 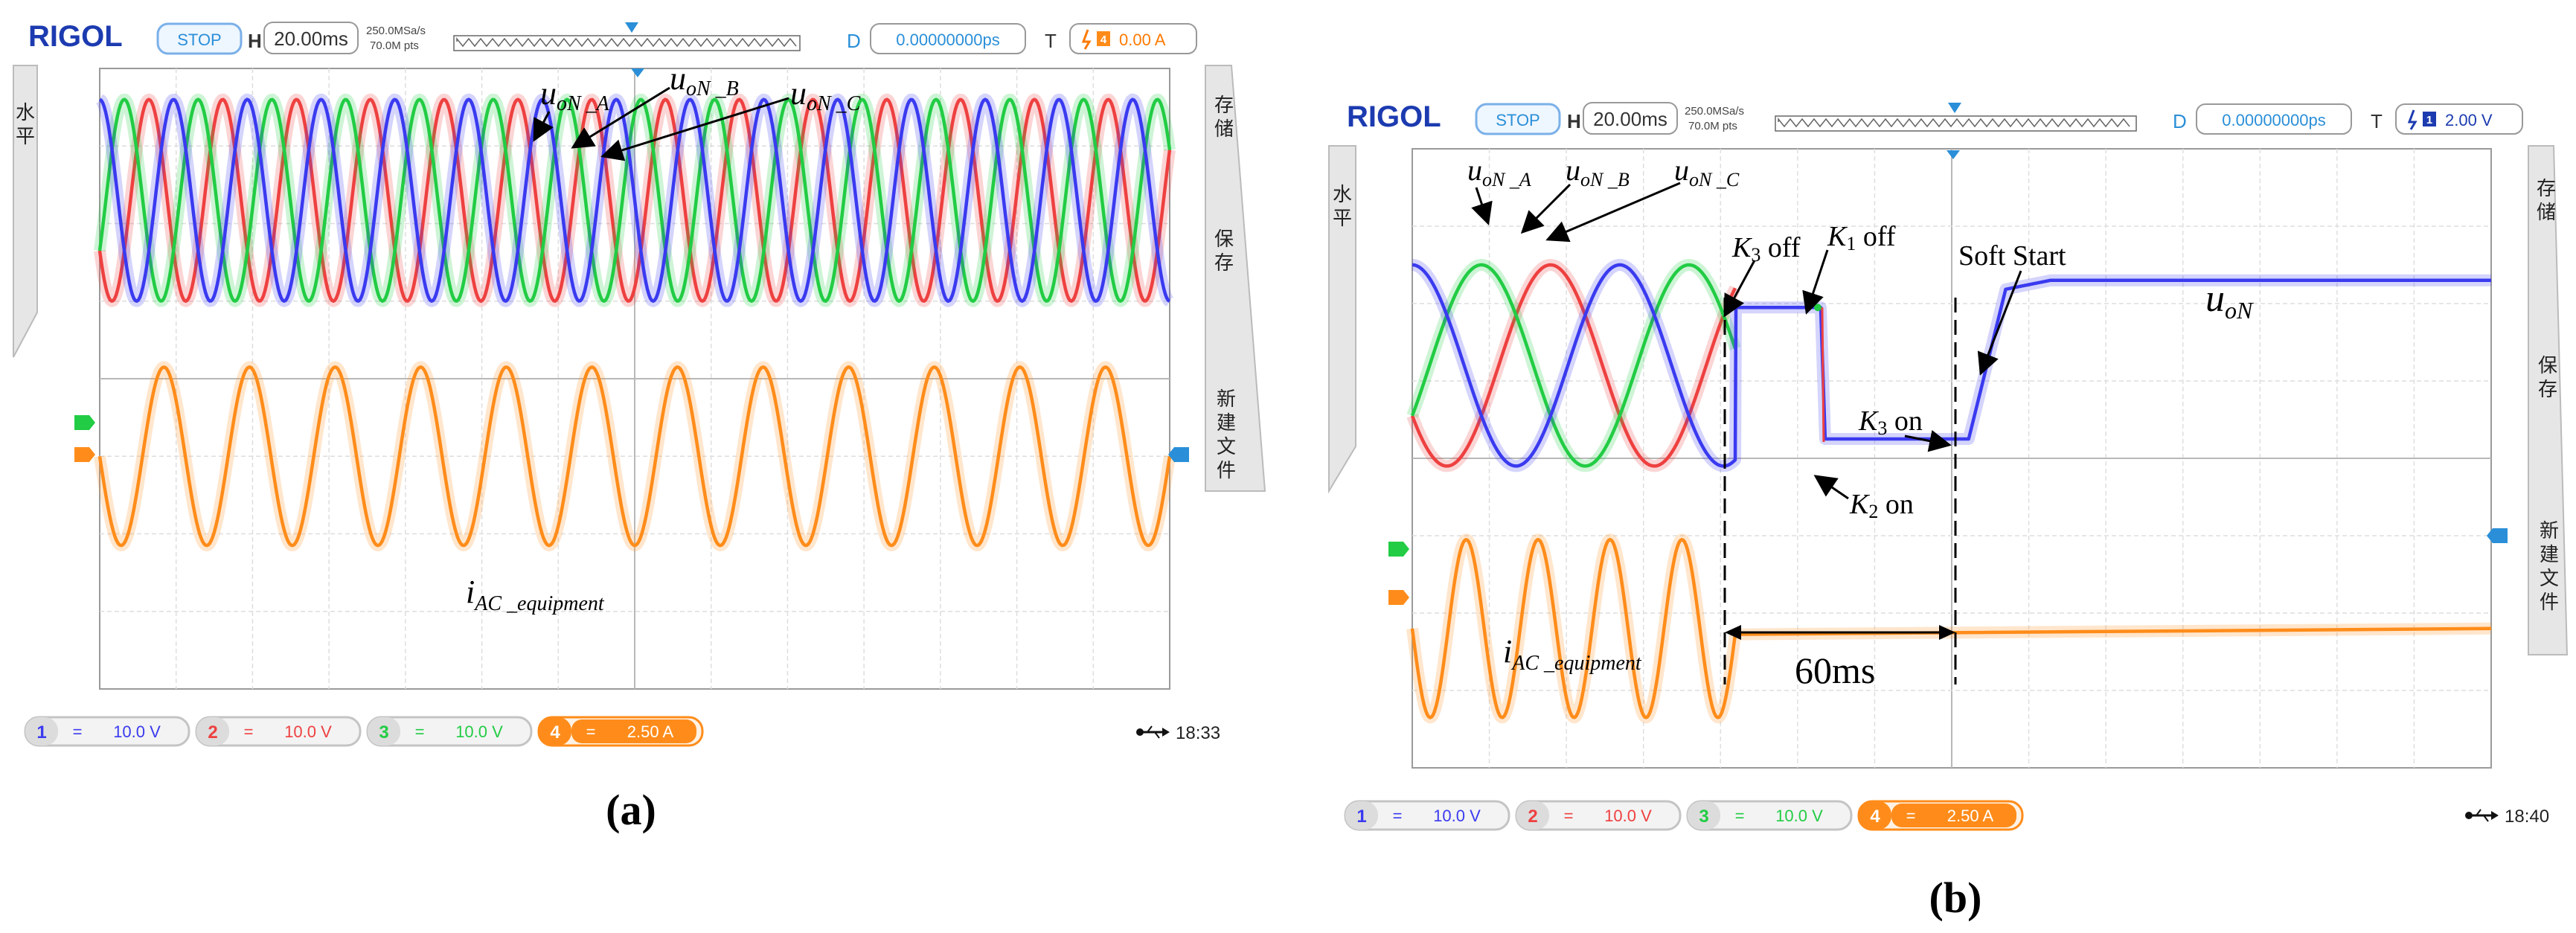 What do you see at coordinates (1198, 733) in the screenshot?
I see `clock-time: 18:33` at bounding box center [1198, 733].